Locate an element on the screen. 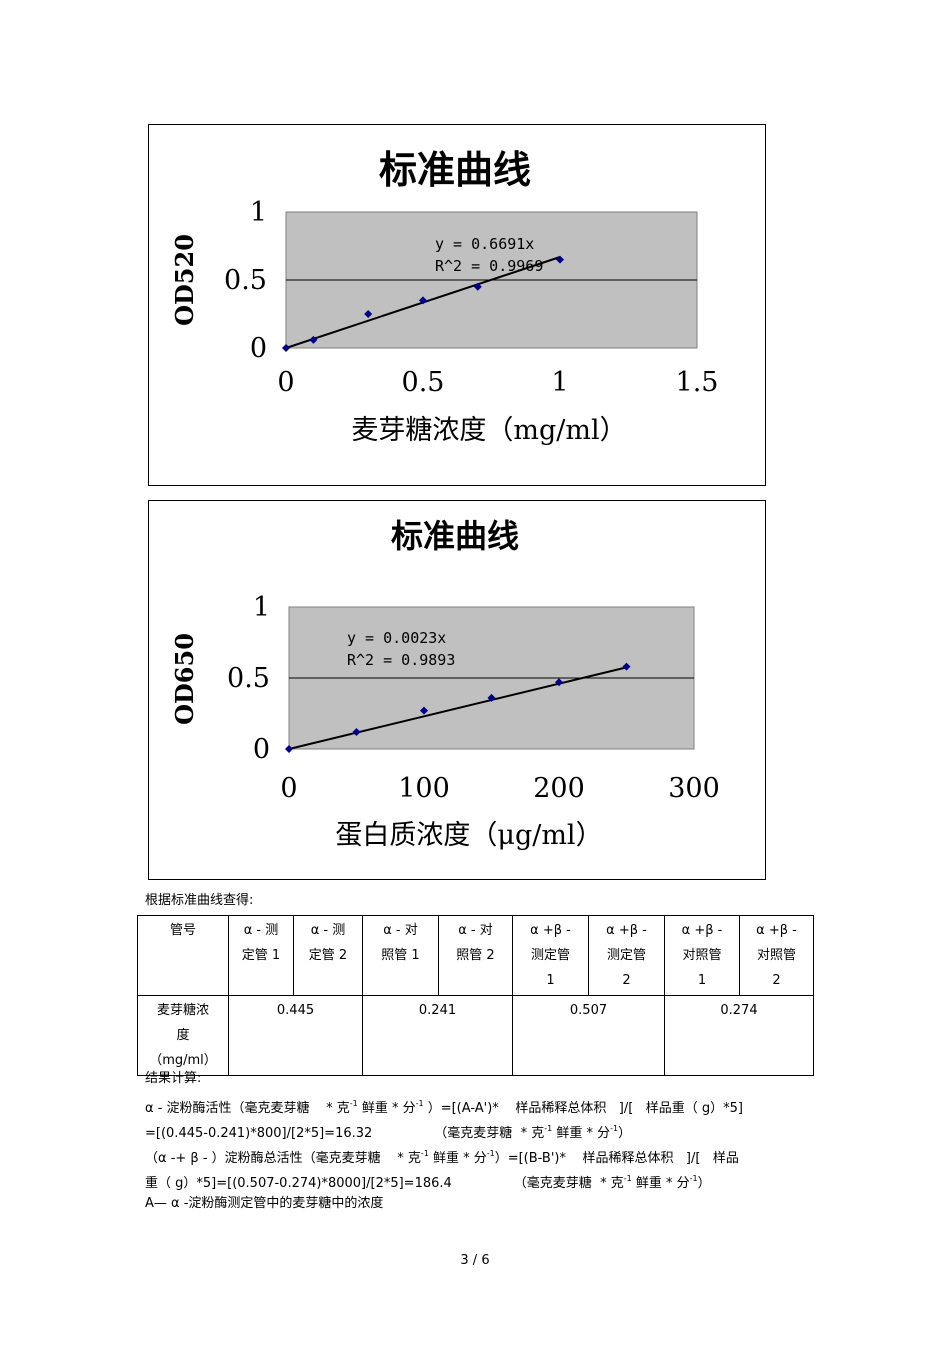  row-label-maltose: 麦芽糖浓度（mg/ml） is located at coordinates (183, 1035).